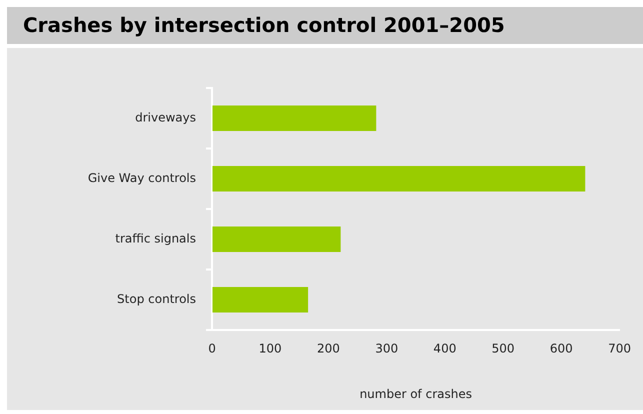  What do you see at coordinates (142, 177) in the screenshot?
I see `y-tick-label: Give Way controls` at bounding box center [142, 177].